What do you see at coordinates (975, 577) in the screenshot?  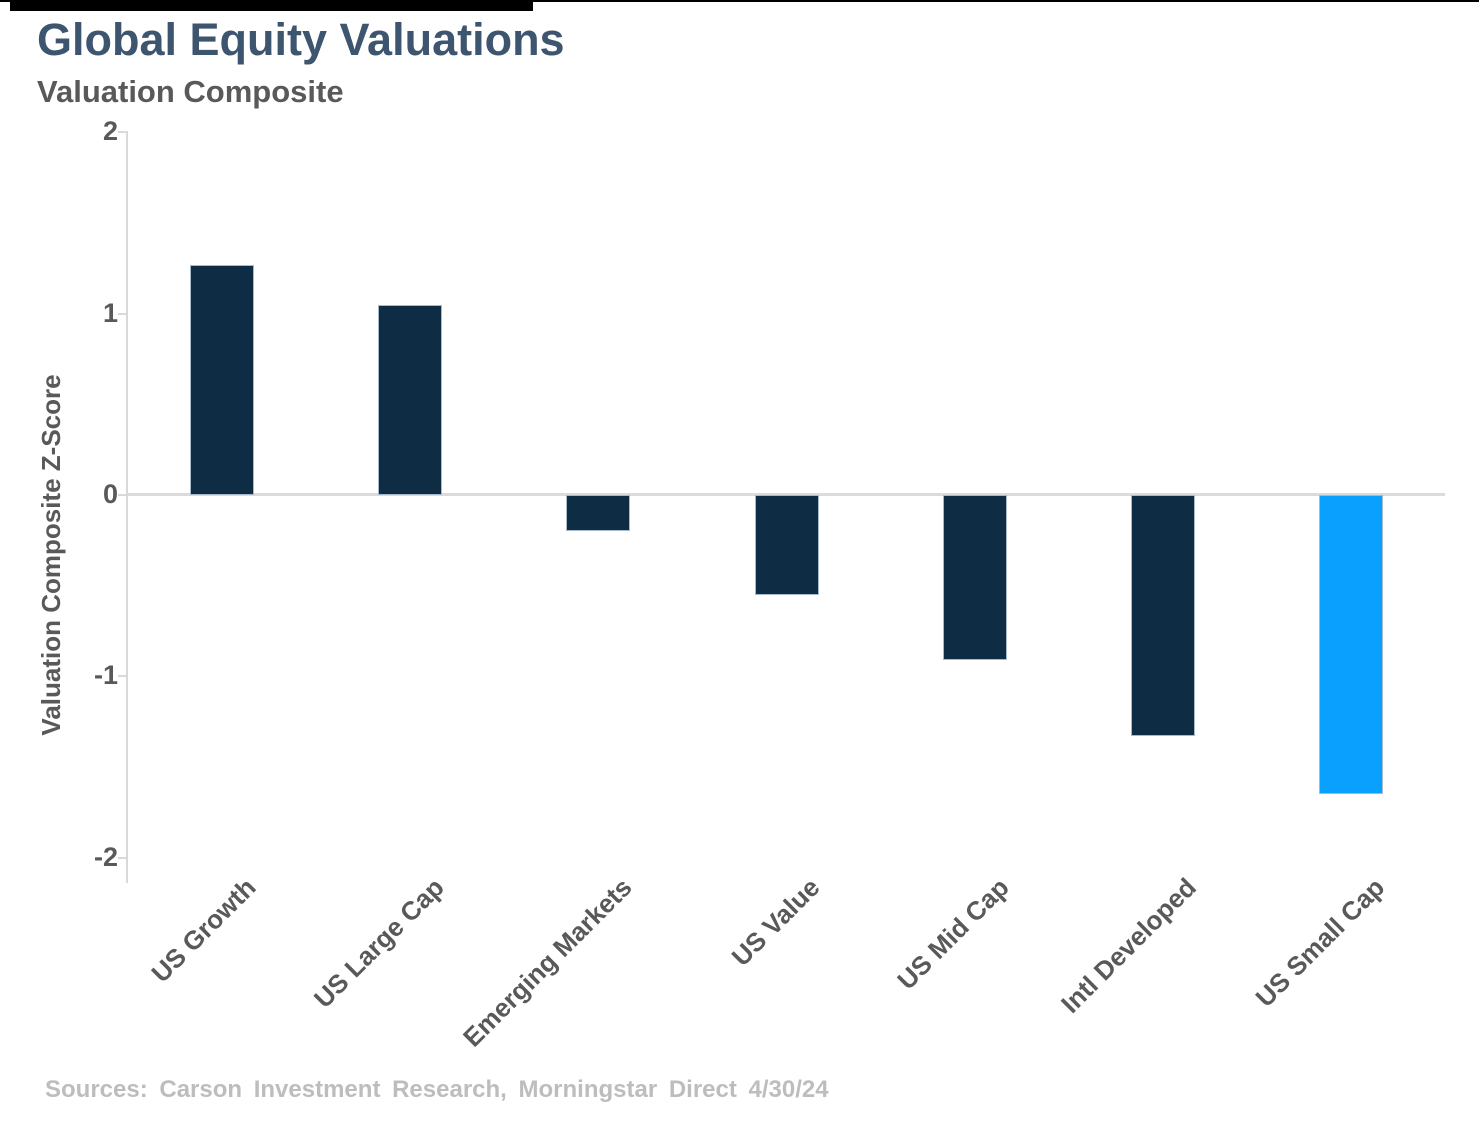 I see `bar-us-mid-cap` at bounding box center [975, 577].